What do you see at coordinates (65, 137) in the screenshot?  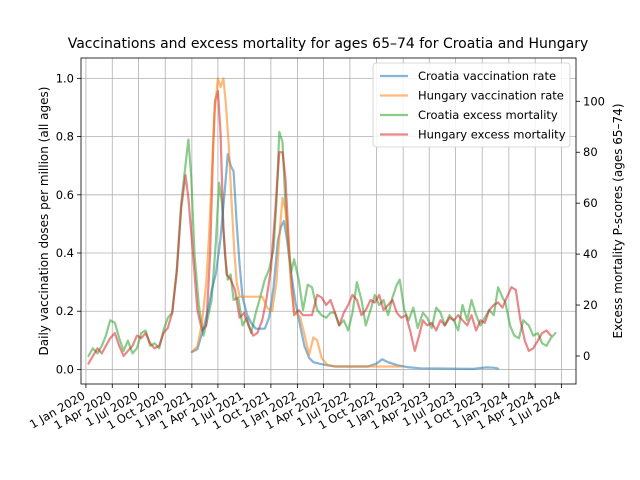 I see `y-left-tick-label: 0.8` at bounding box center [65, 137].